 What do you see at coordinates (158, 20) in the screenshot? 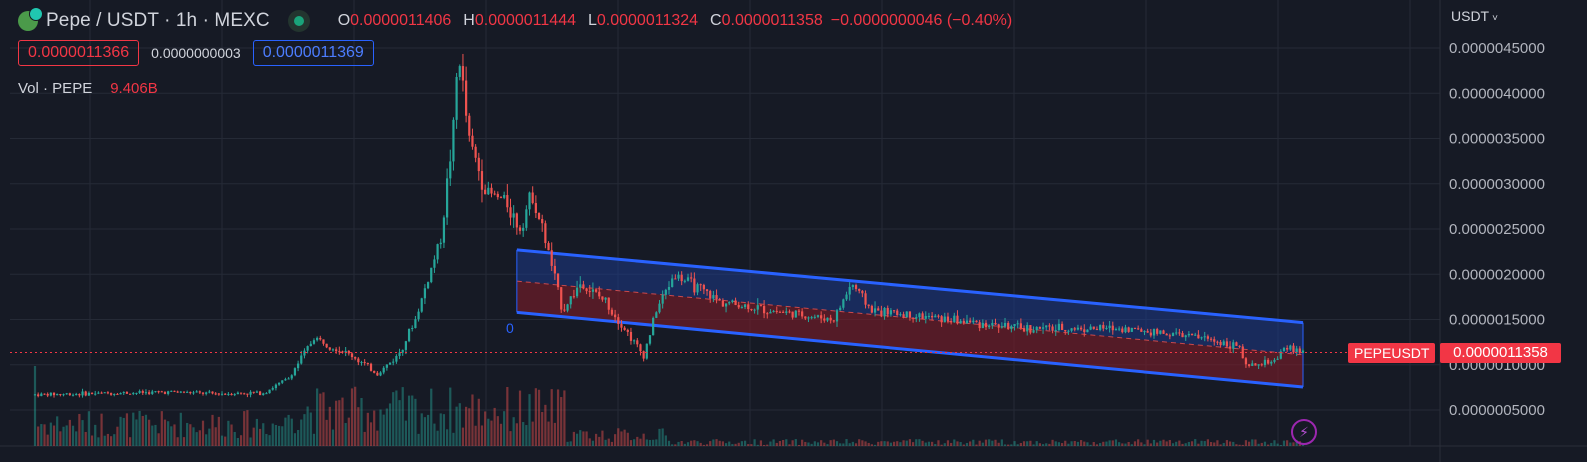
I see `symbol-title: Pepe / USDT · 1h · MEXC` at bounding box center [158, 20].